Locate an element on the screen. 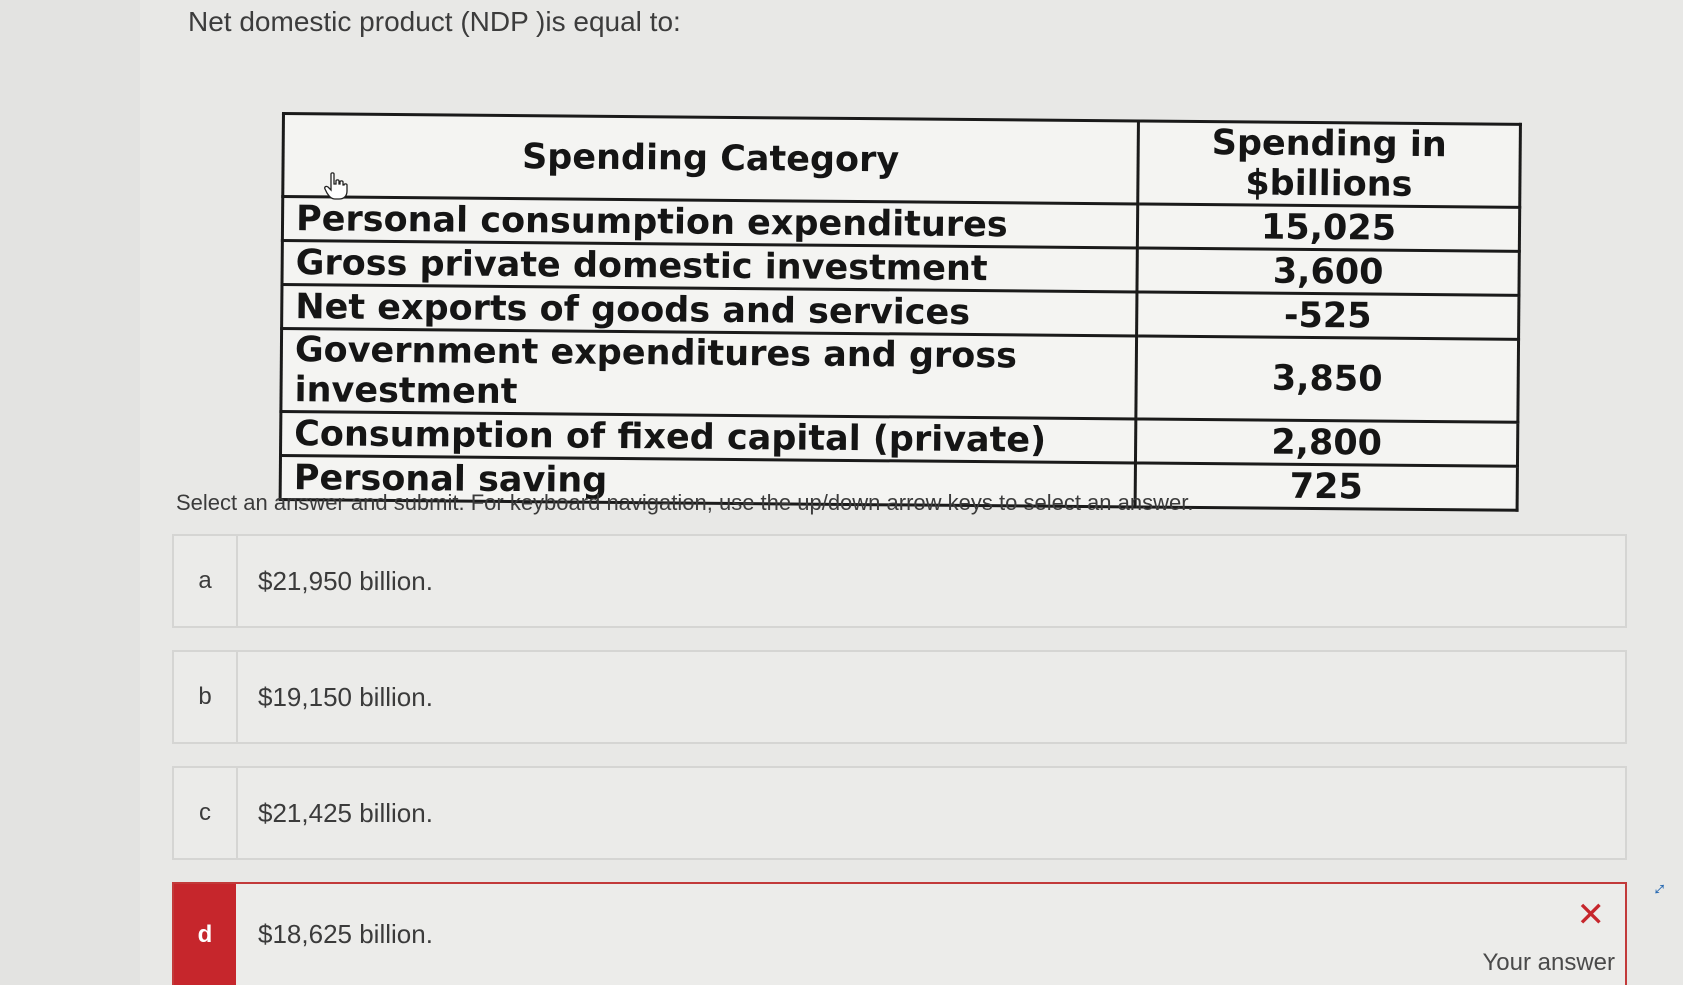 This screenshot has height=985, width=1683. value-cell: 2,800 is located at coordinates (1326, 442).